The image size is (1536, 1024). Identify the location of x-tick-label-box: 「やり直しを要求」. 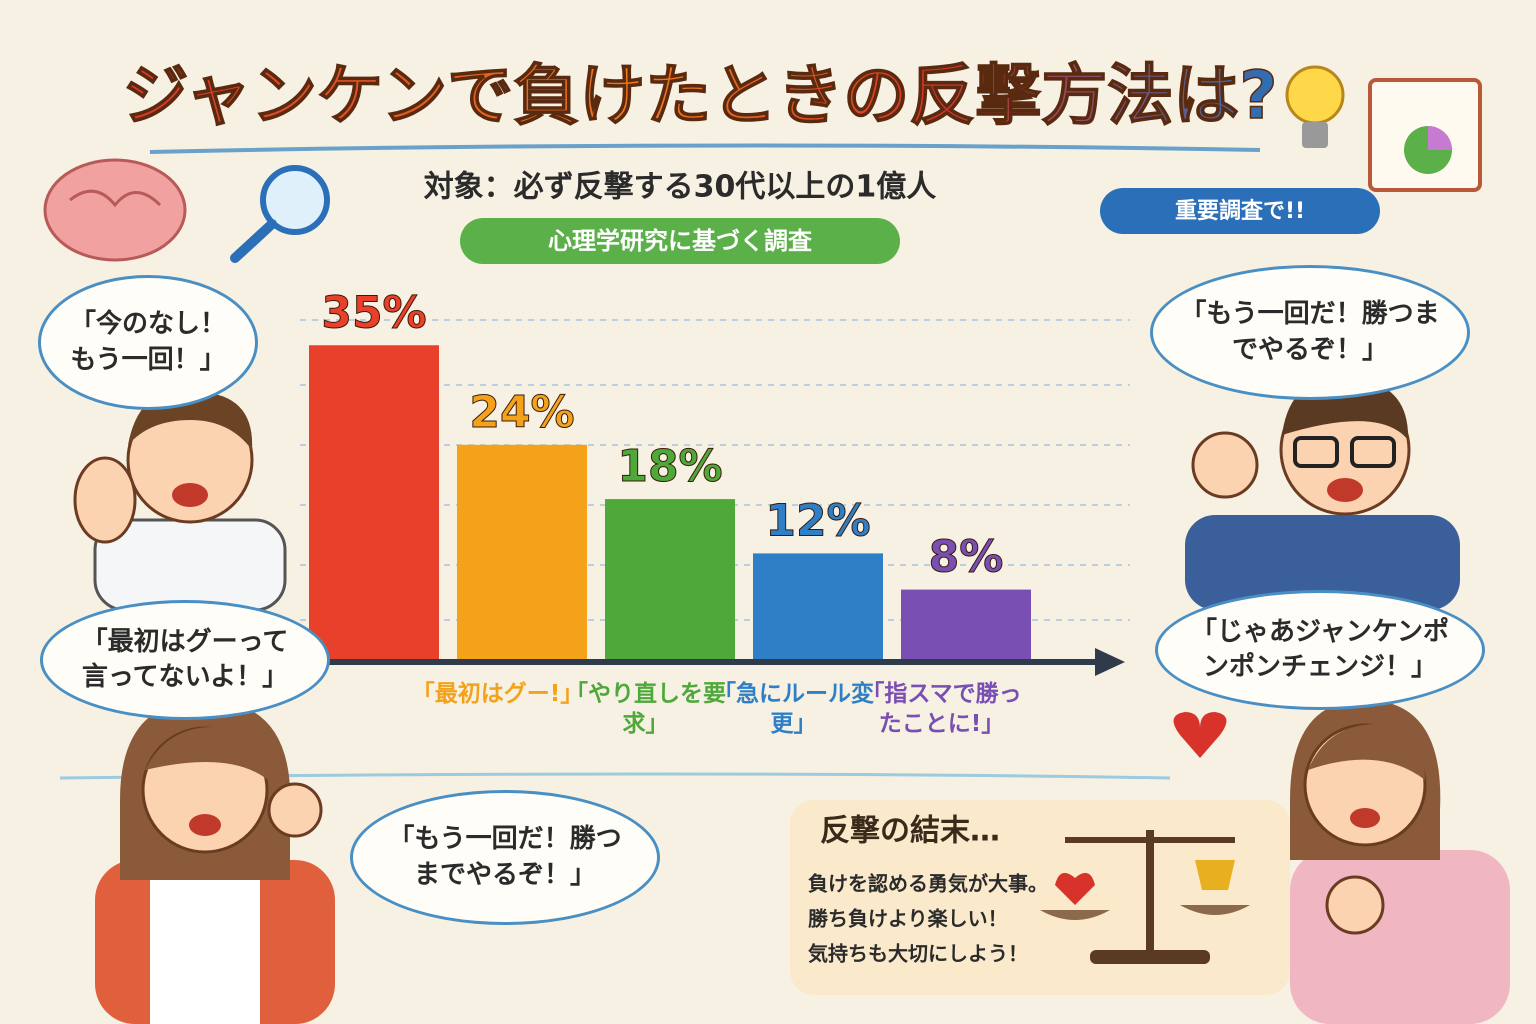
(645, 709).